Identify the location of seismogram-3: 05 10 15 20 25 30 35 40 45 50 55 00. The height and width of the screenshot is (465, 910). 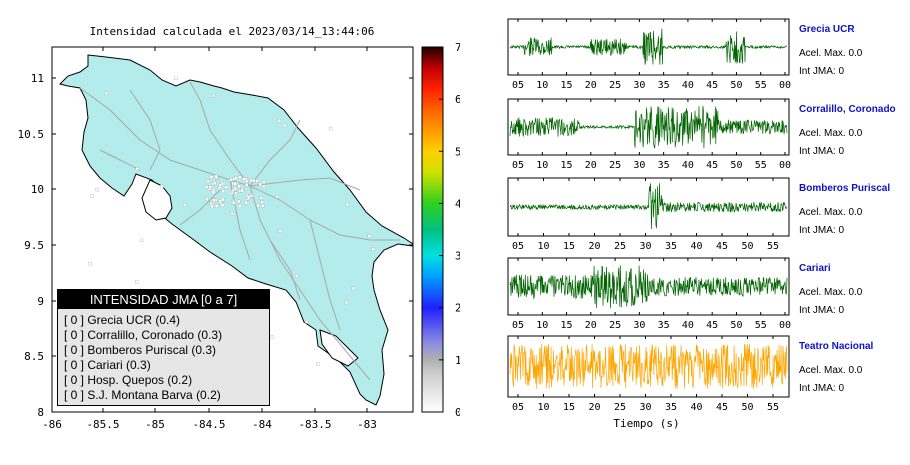
(649, 294).